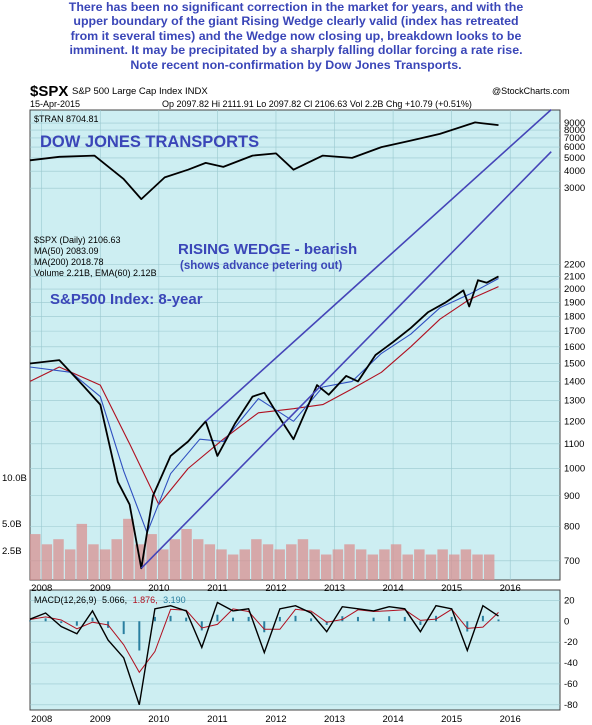  What do you see at coordinates (574, 444) in the screenshot?
I see `y-tick-label: 1100` at bounding box center [574, 444].